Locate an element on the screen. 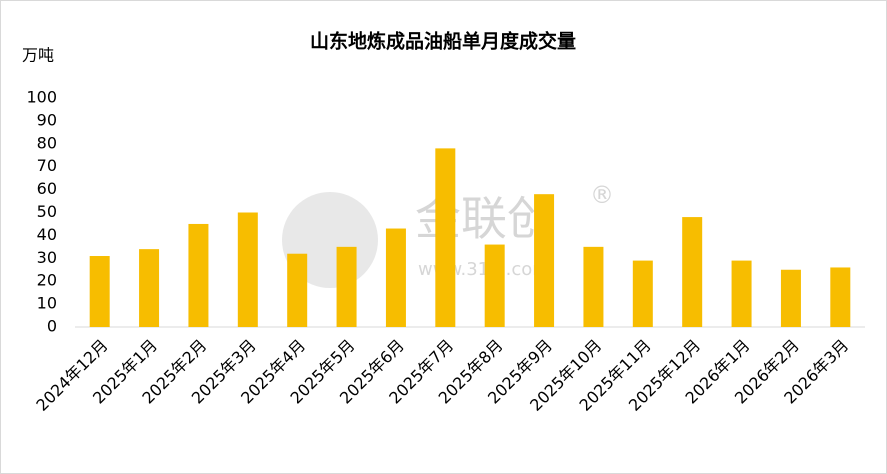 Image resolution: width=887 pixels, height=474 pixels. y-axis-label: 万吨 is located at coordinates (38, 55).